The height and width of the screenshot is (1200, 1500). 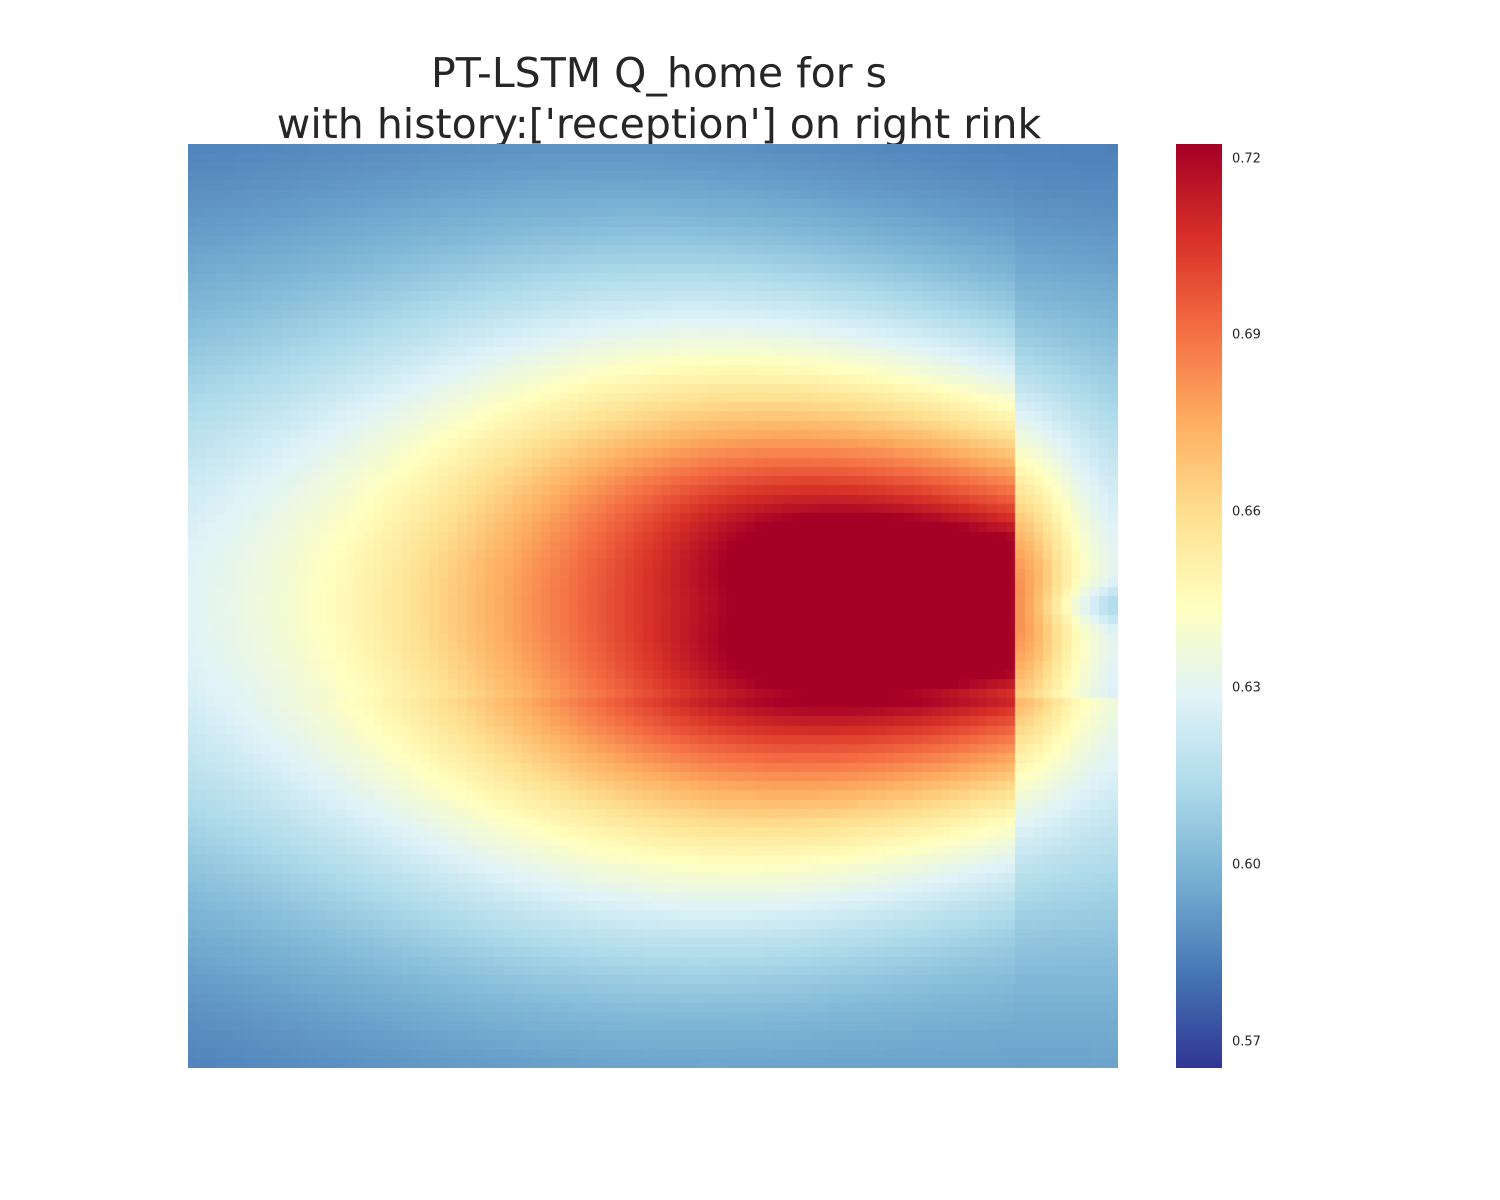 What do you see at coordinates (1262, 606) in the screenshot?
I see `colorbar-tick-labels: 0.57 0.60 0.63 0.66 0.69 0.72` at bounding box center [1262, 606].